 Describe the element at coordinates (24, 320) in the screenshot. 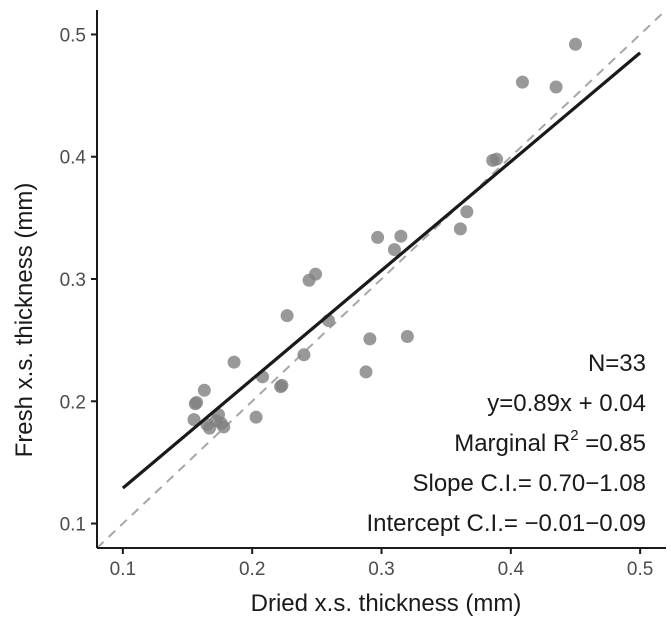

I see `y-axis-title: Fresh x.s. thickness (mm)` at that location.